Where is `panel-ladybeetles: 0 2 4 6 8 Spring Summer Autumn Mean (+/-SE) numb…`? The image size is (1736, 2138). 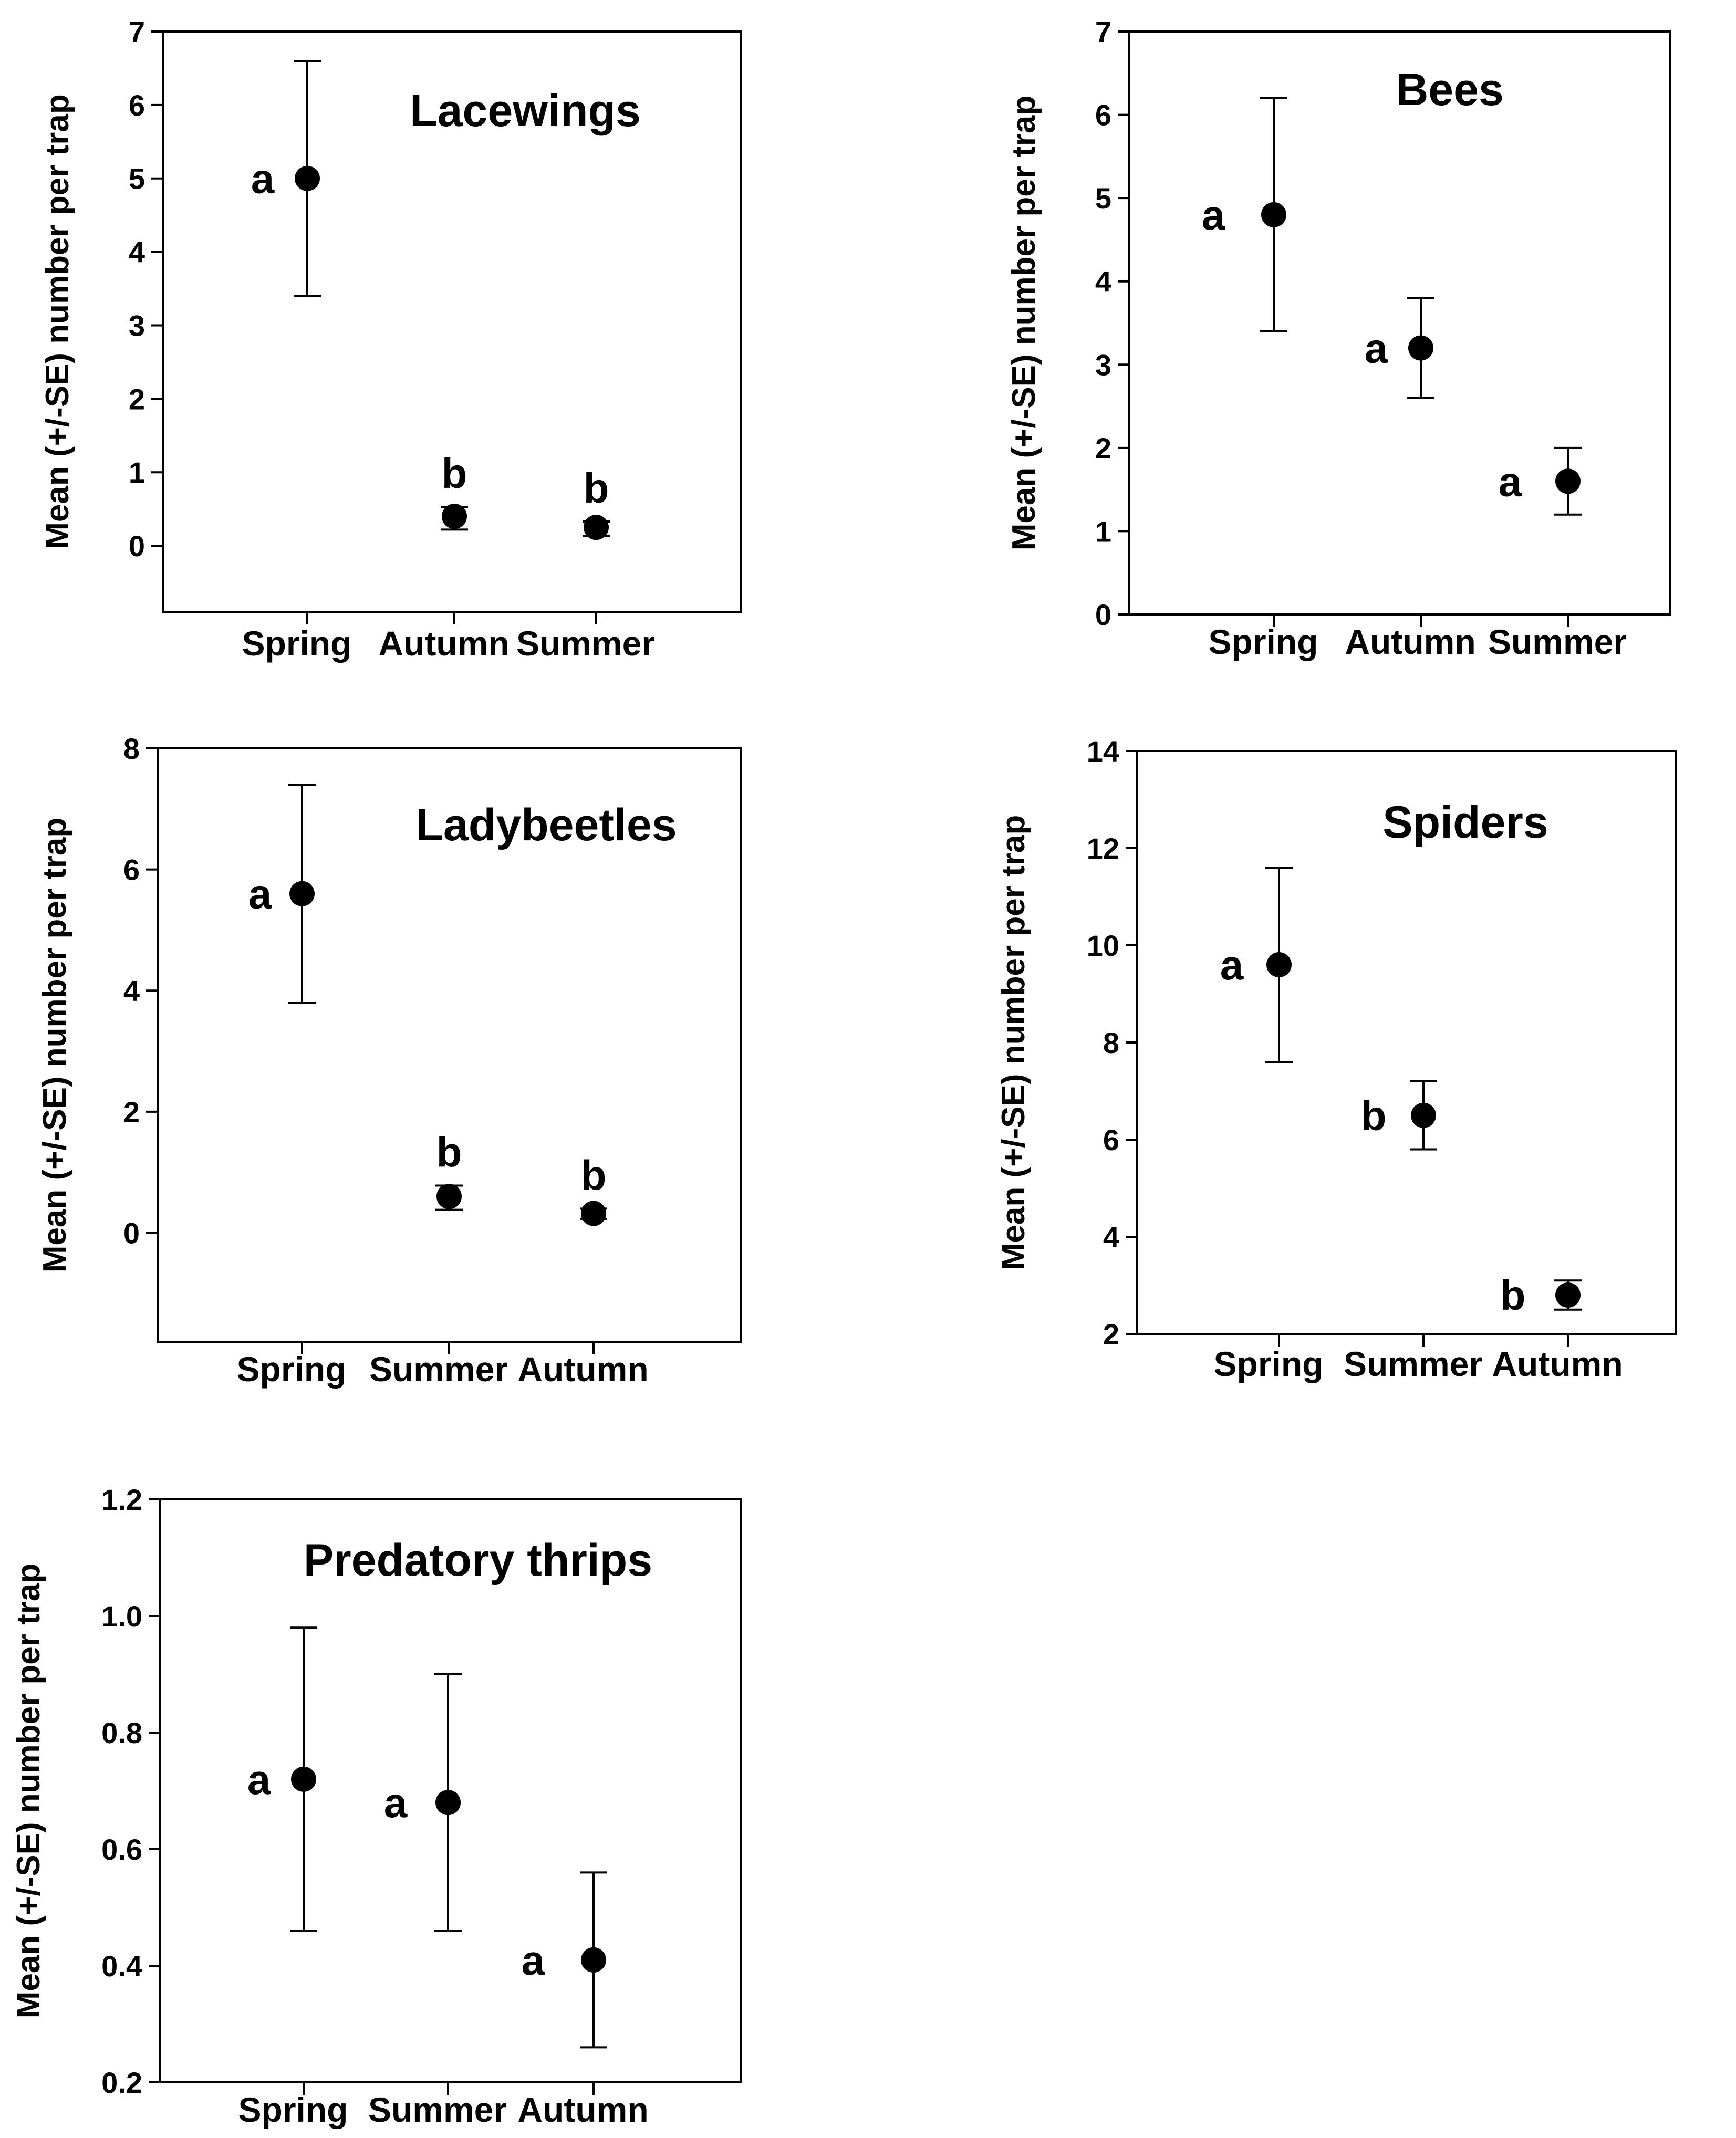 panel-ladybeetles: 0 2 4 6 8 Spring Summer Autumn Mean (+/-SE) numb… is located at coordinates (390, 1060).